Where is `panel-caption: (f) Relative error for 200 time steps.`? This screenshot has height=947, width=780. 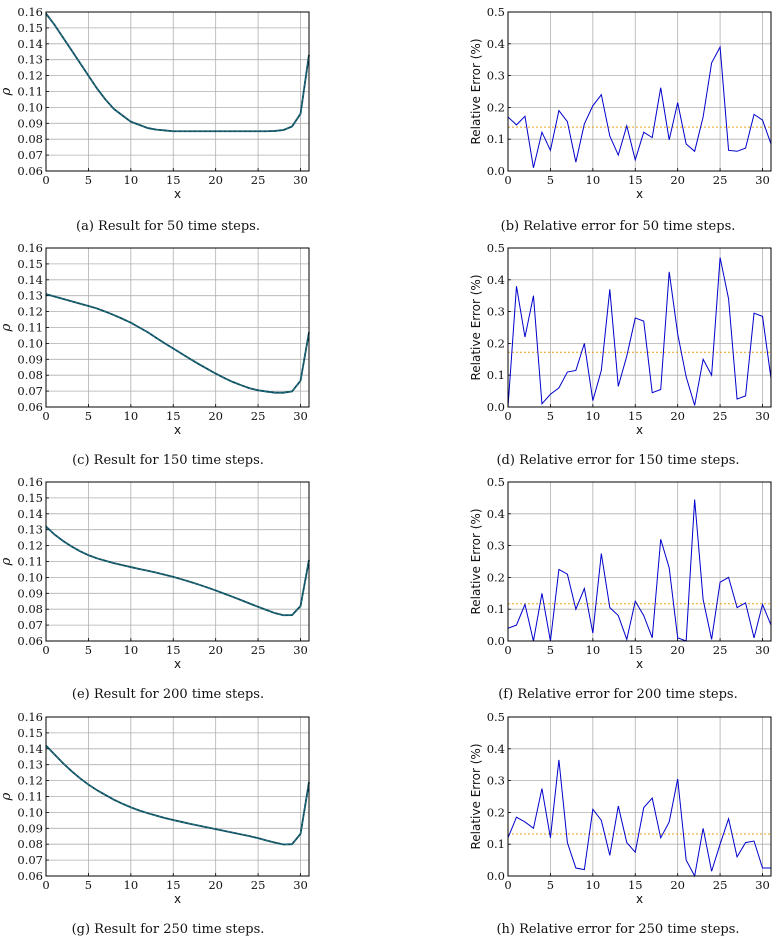
panel-caption: (f) Relative error for 200 time steps. is located at coordinates (618, 694).